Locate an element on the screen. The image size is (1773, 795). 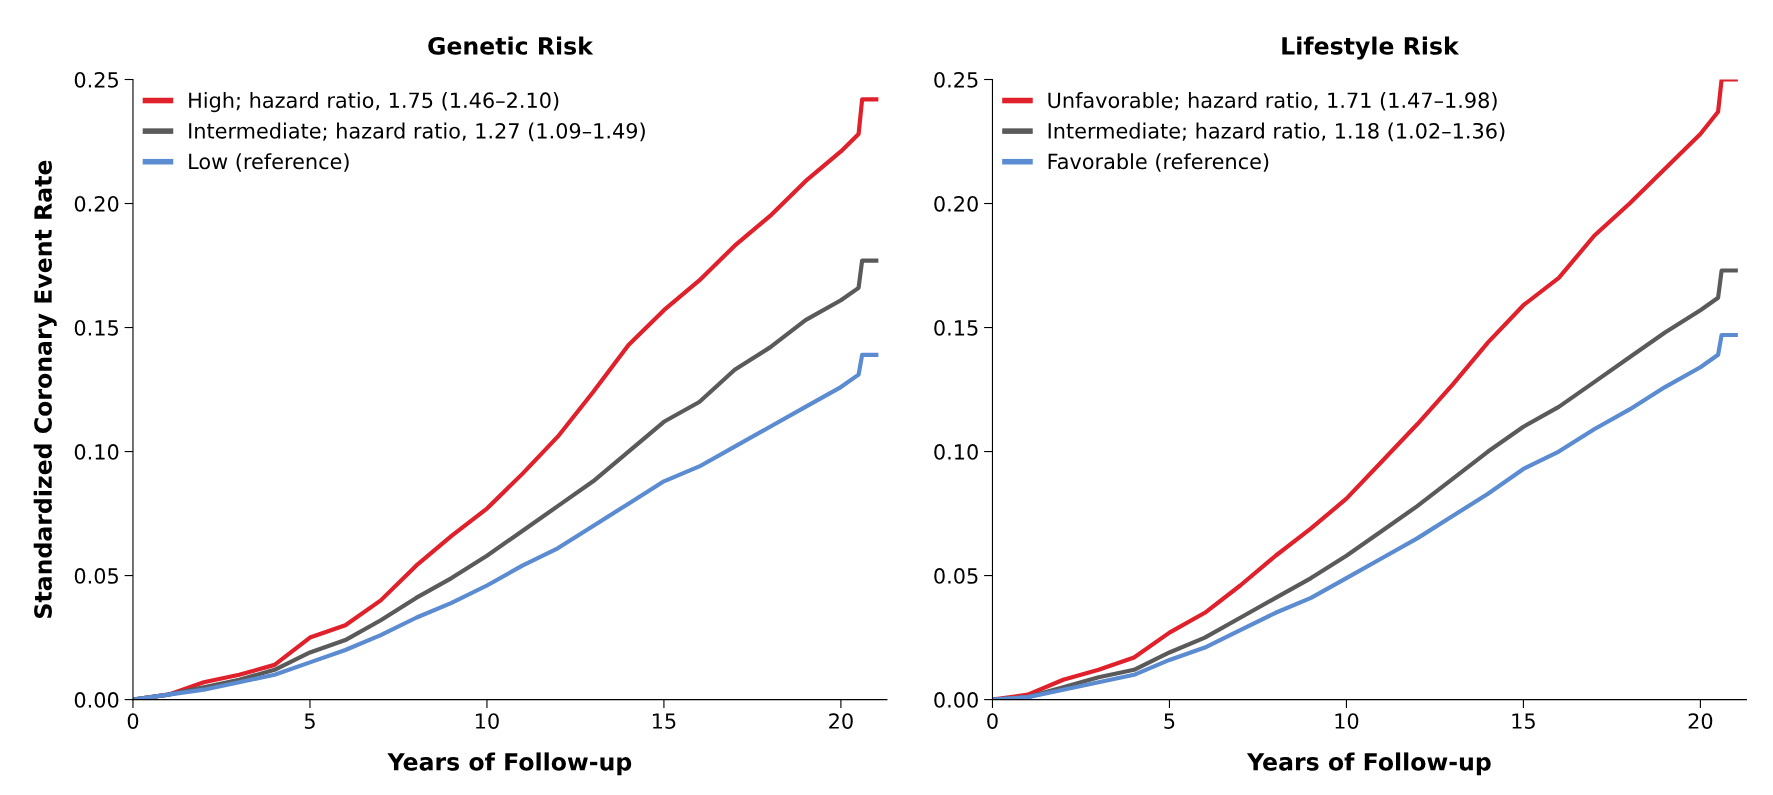
legend-label: Favorable (reference) is located at coordinates (1158, 162).